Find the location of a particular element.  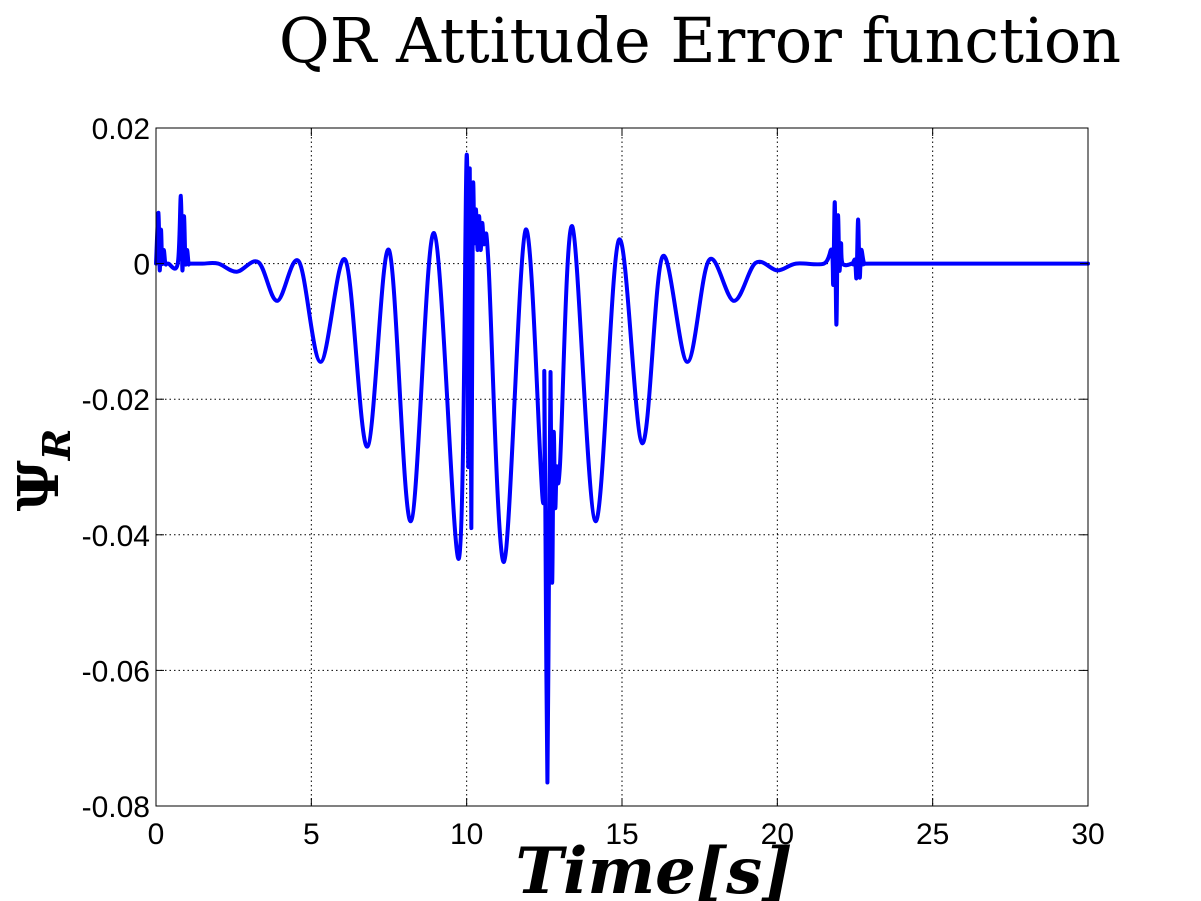

x-axis-label: Time[s] is located at coordinates (654, 867).